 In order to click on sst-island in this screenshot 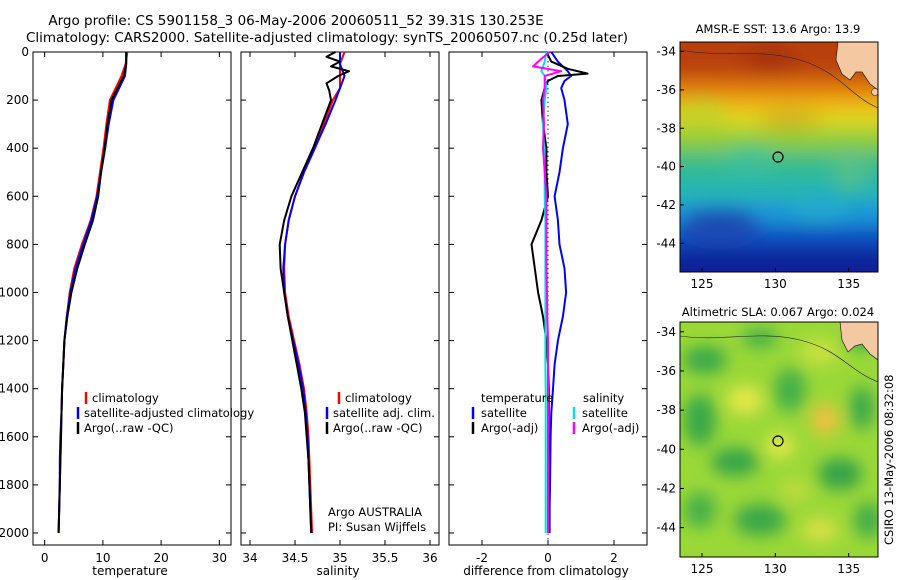, I will do `click(874, 92)`.